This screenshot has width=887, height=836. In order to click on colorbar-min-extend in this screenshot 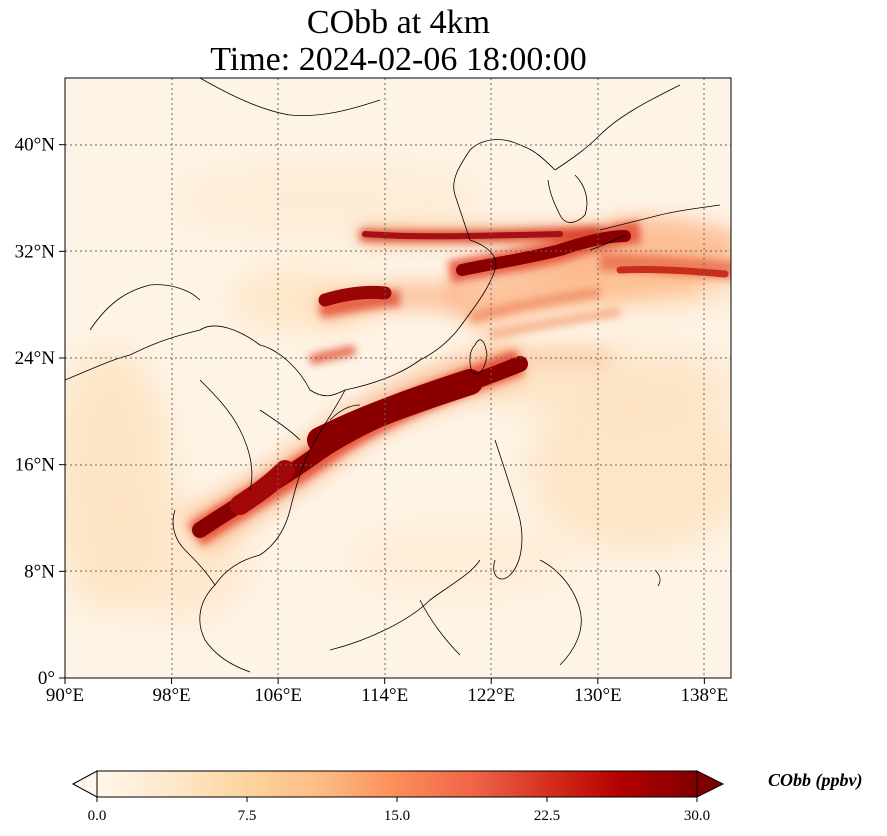, I will do `click(84, 784)`.